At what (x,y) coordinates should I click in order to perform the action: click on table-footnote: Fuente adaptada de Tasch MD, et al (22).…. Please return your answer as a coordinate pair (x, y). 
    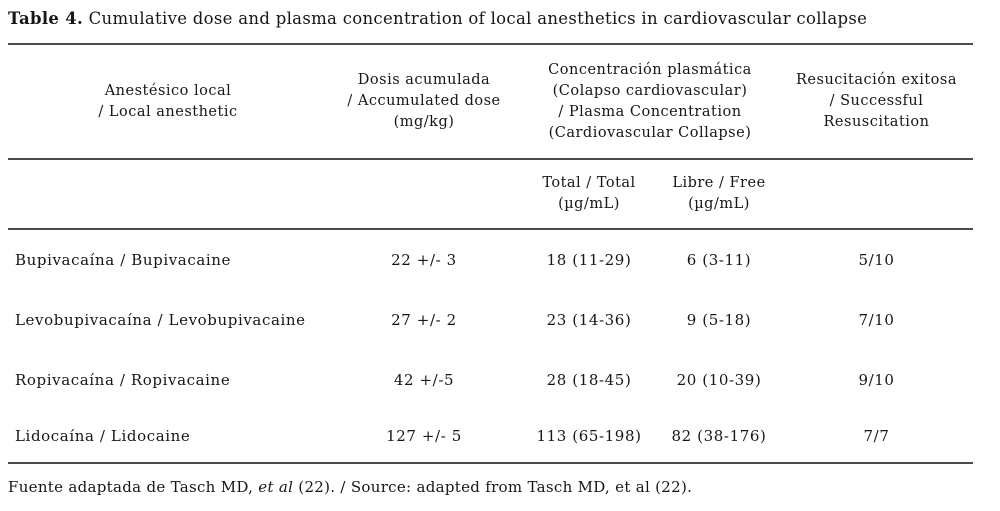
    Looking at the image, I should click on (504, 480).